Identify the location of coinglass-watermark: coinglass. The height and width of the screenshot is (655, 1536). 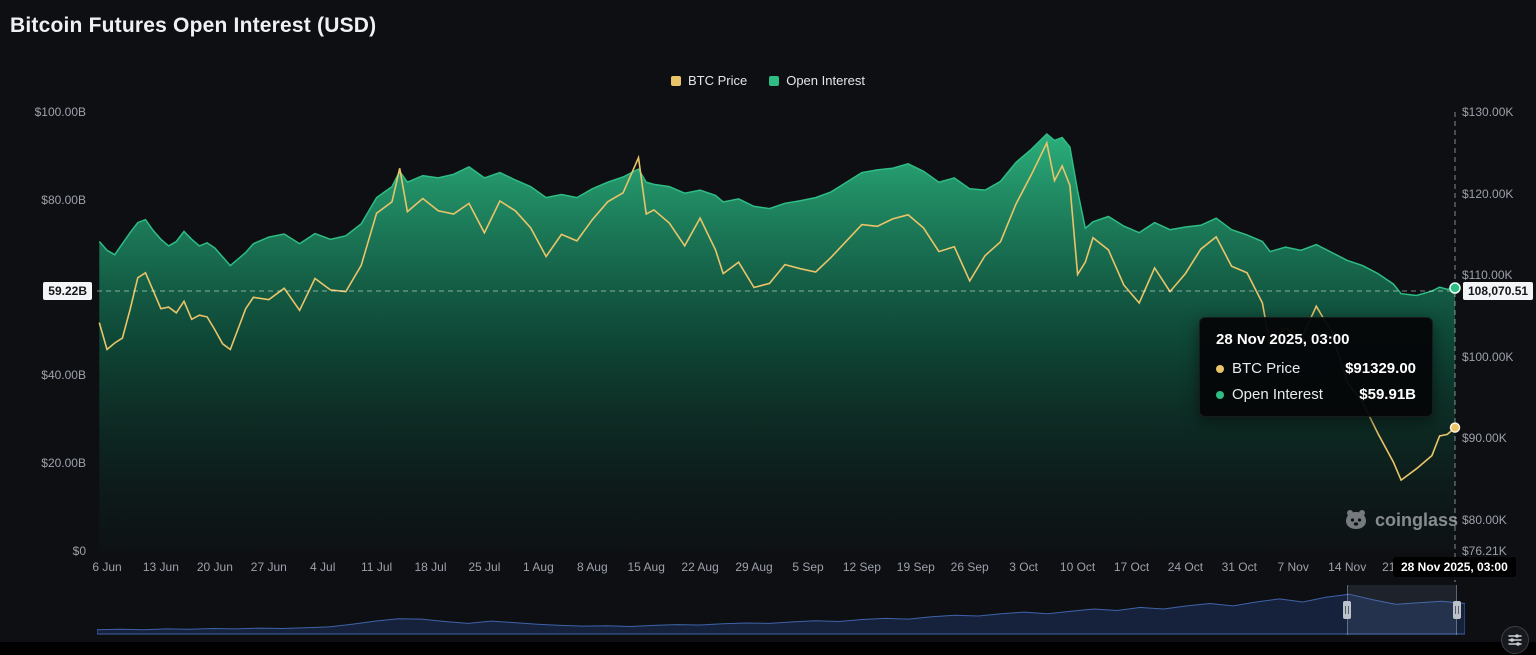
(1401, 520).